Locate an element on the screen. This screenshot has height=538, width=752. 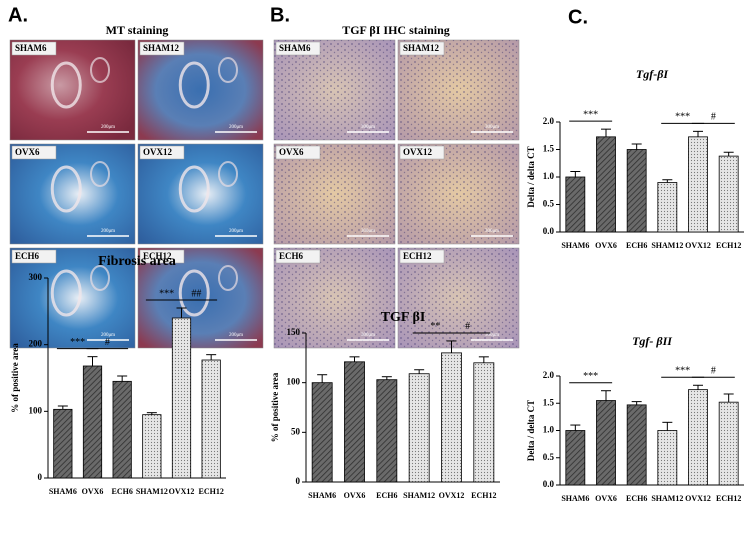
panel-label: A. is located at coordinates (18, 15).